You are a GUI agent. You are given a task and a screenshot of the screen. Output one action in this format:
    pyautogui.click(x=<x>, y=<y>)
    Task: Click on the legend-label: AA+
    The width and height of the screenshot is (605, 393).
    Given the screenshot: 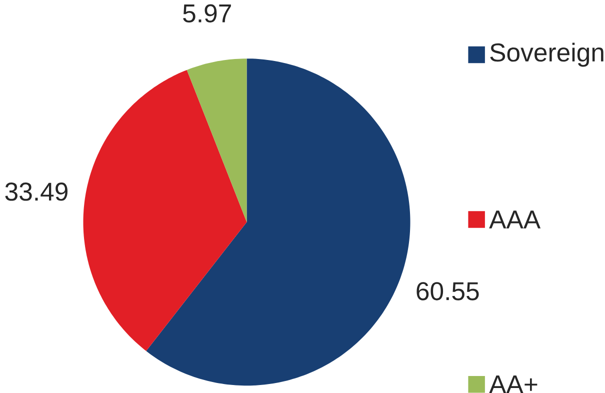 What is the action you would take?
    pyautogui.click(x=513, y=384)
    